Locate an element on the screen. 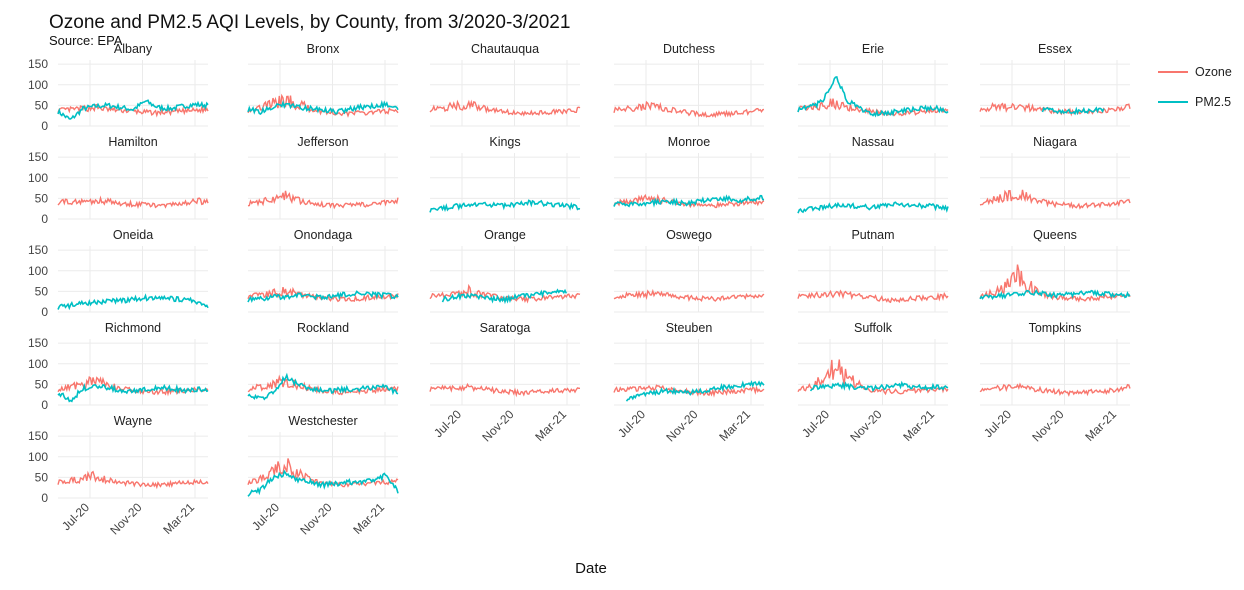 The height and width of the screenshot is (590, 1244). facet-title: Wayne is located at coordinates (133, 421).